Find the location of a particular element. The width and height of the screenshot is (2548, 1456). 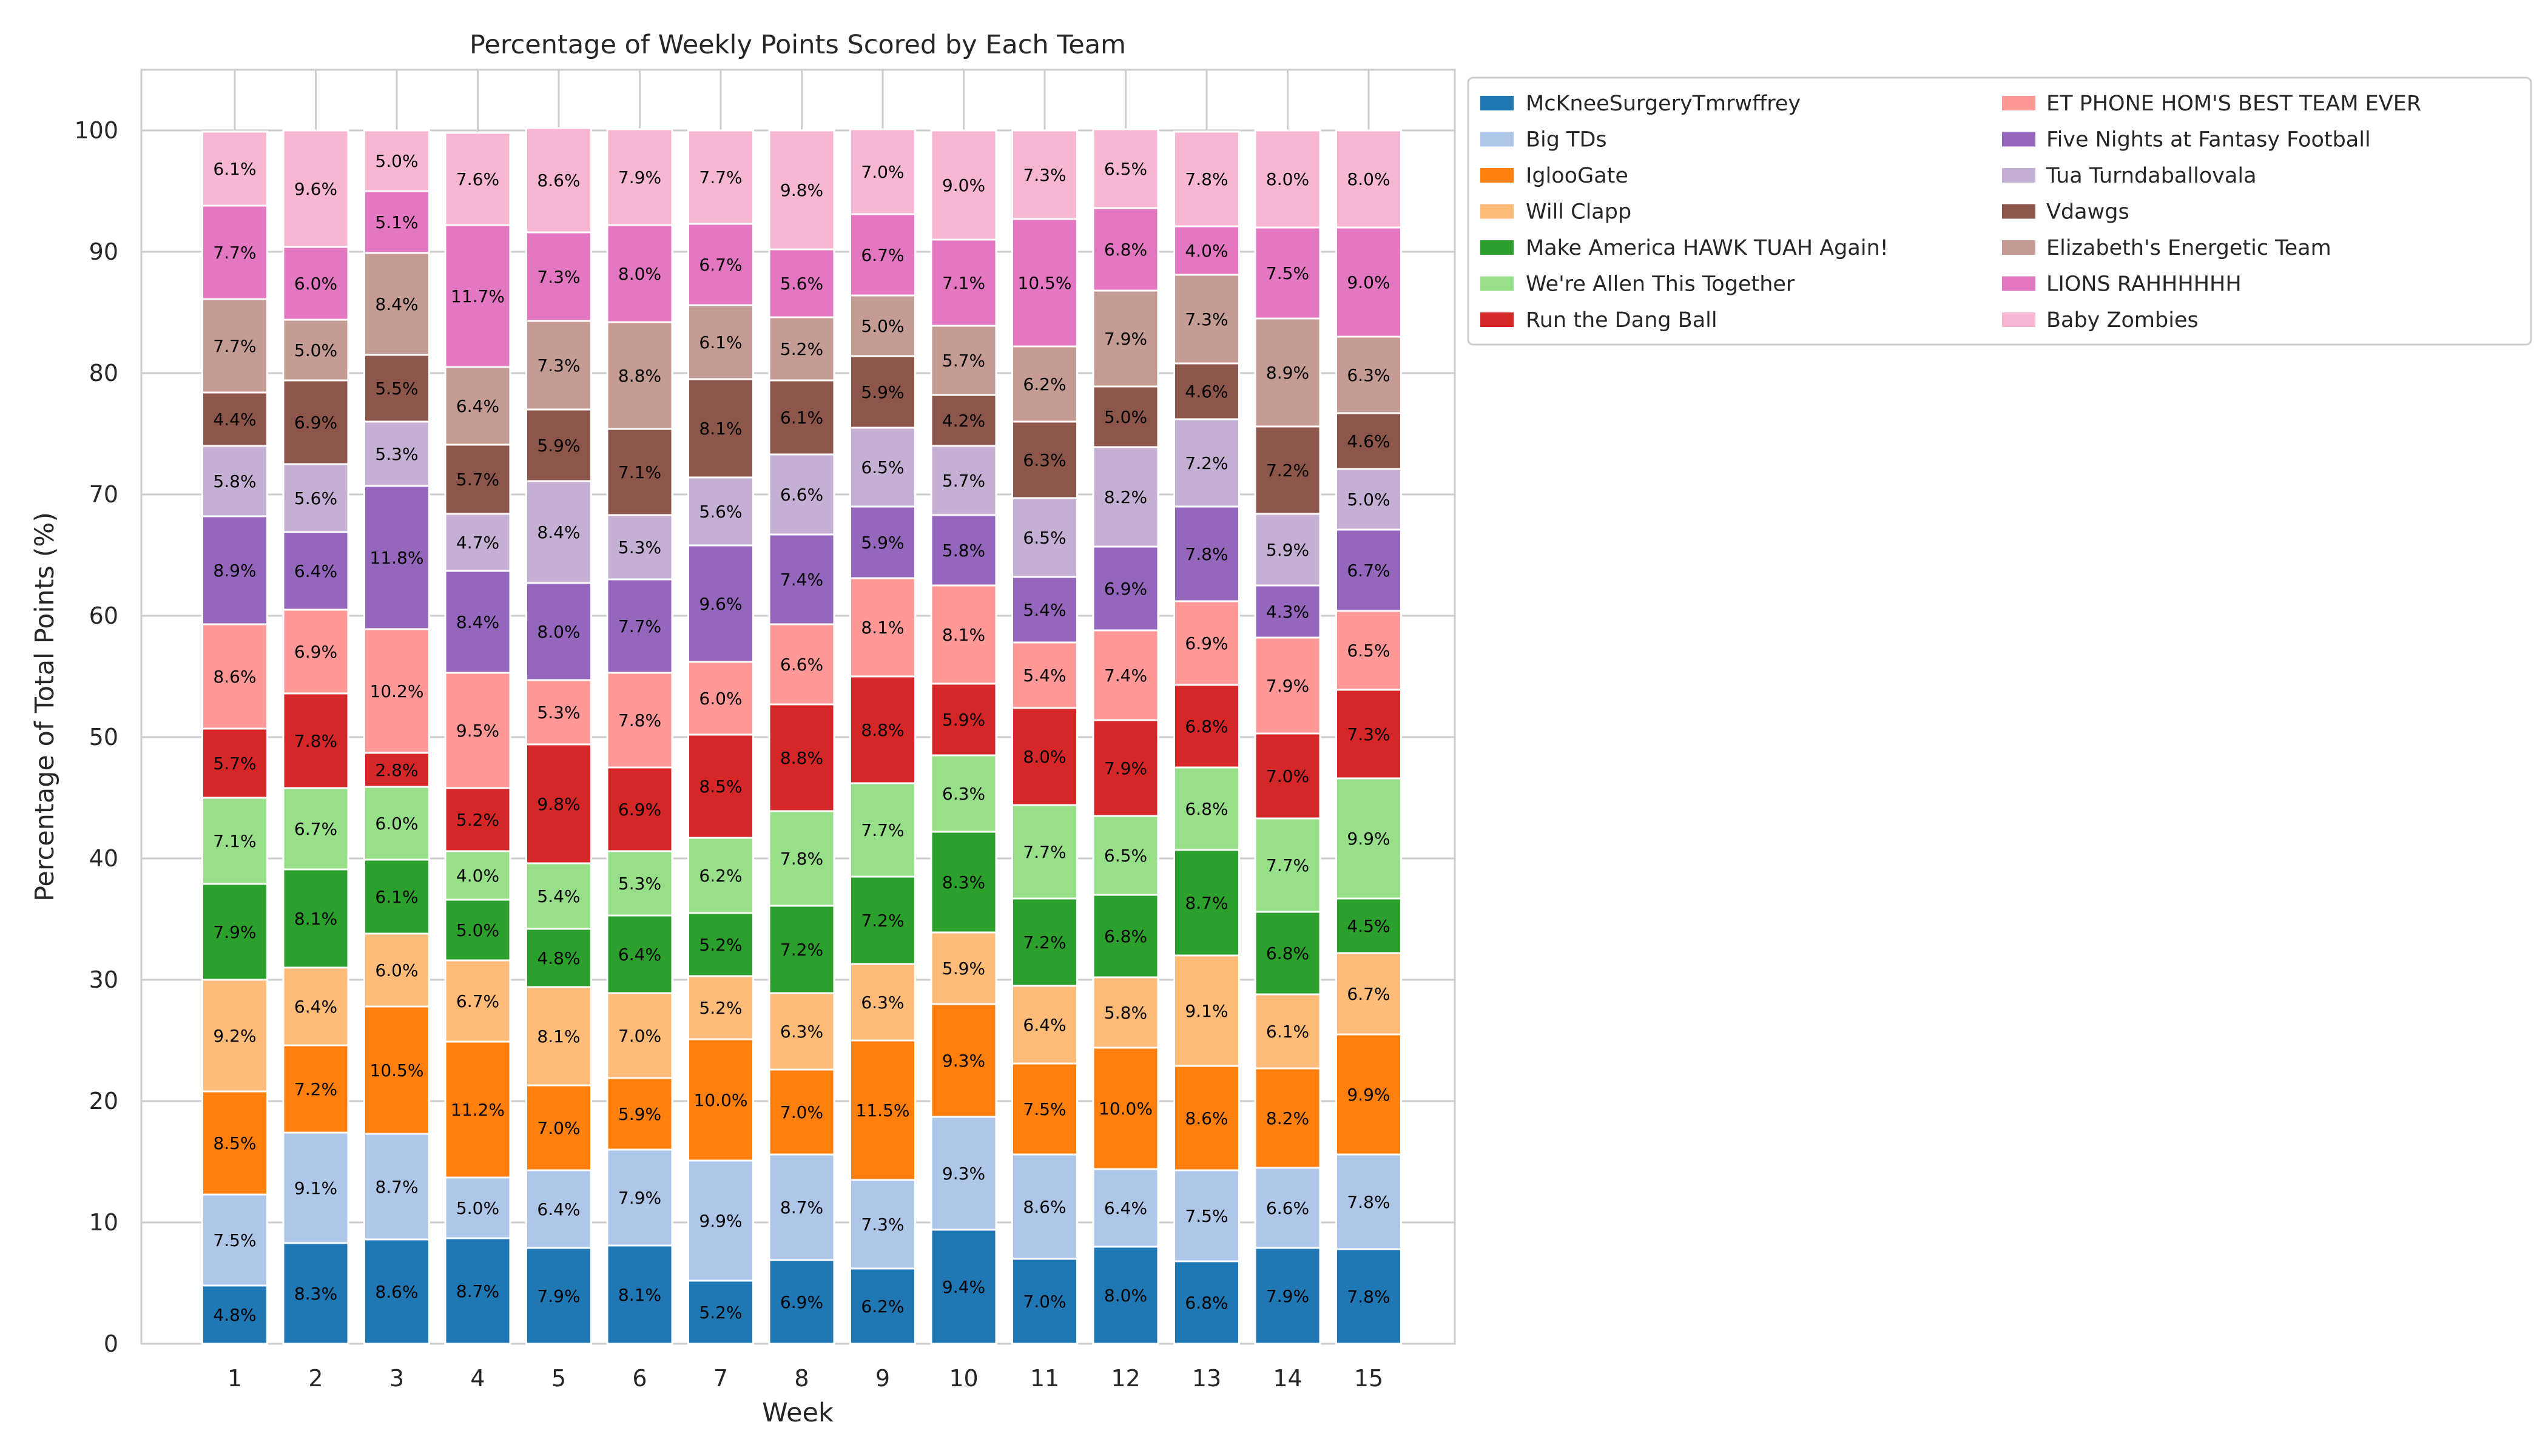

legend-entry-label: We're Allen This Together is located at coordinates (1660, 284).